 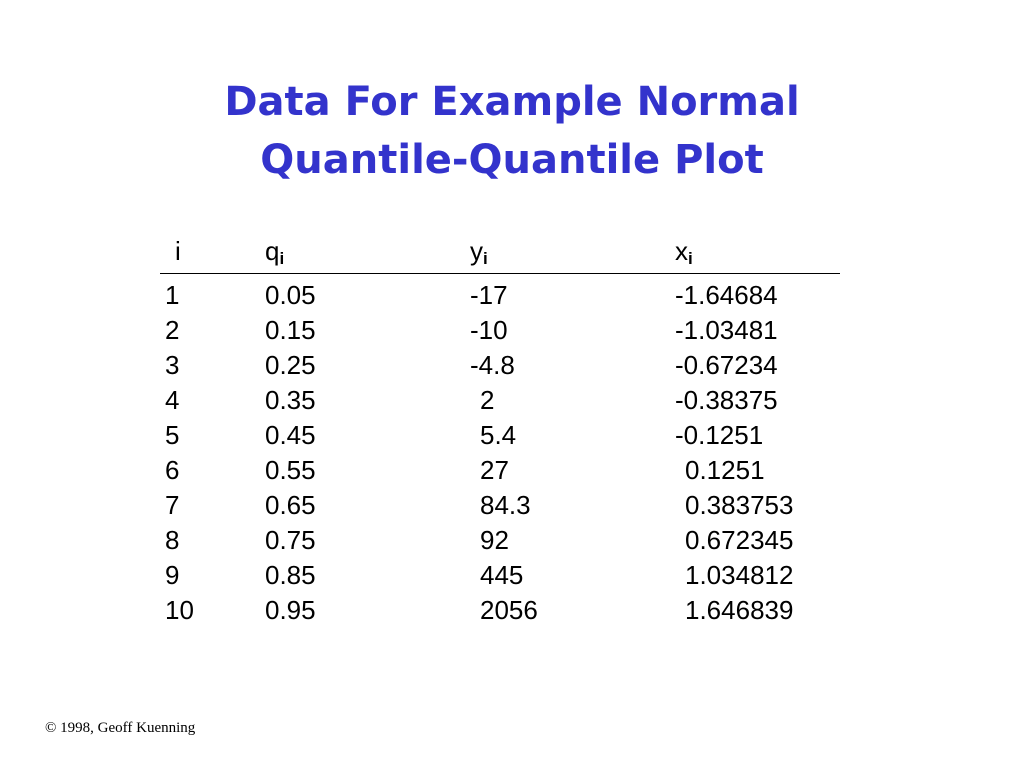 I want to click on table-cell: 5, so click(x=172, y=435).